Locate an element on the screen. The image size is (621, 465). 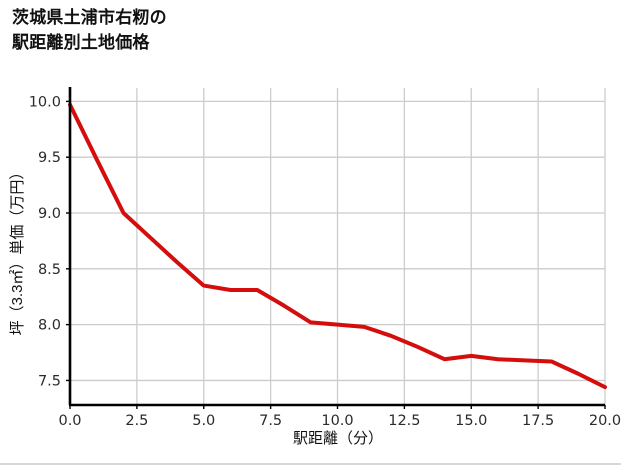
y-tick-label: 9.5 is located at coordinates (49, 158).